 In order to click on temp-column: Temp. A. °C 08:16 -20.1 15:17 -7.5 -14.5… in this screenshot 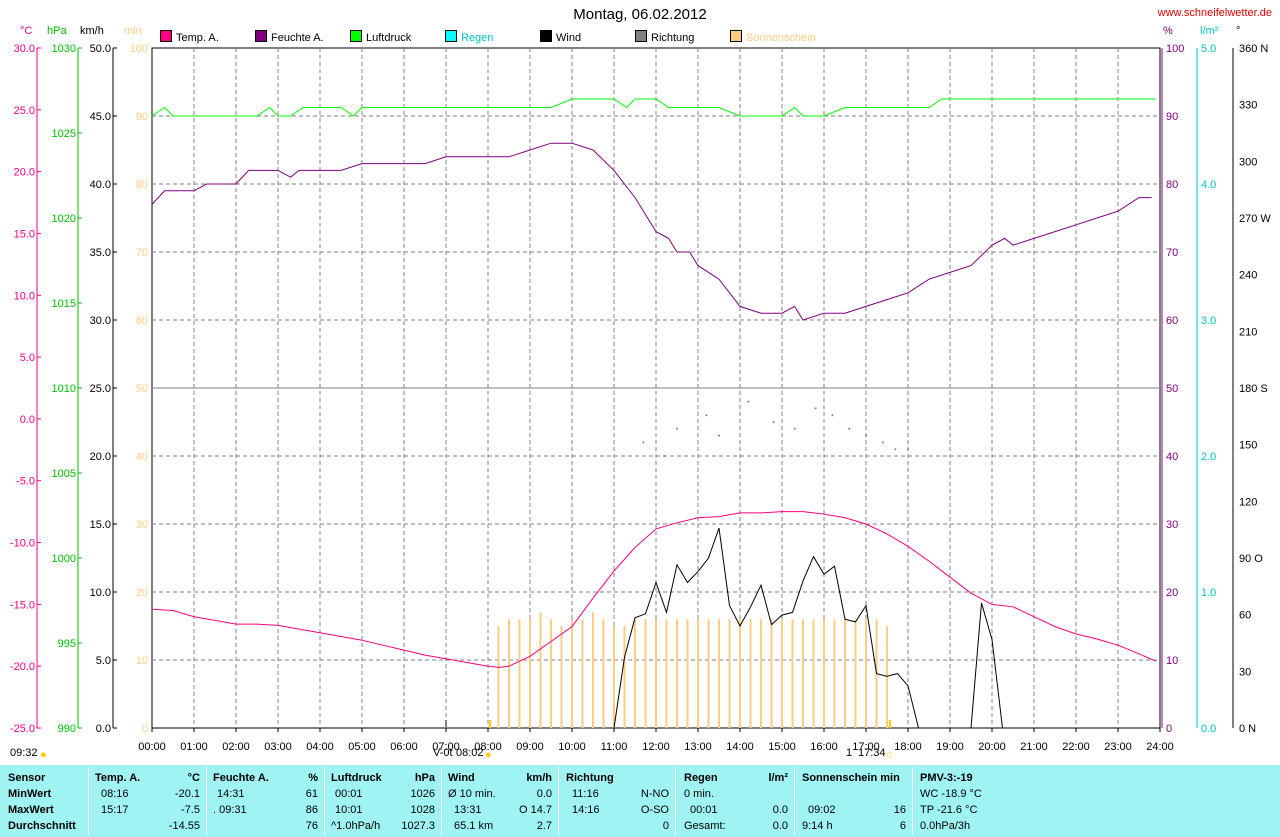, I will do `click(147, 801)`.